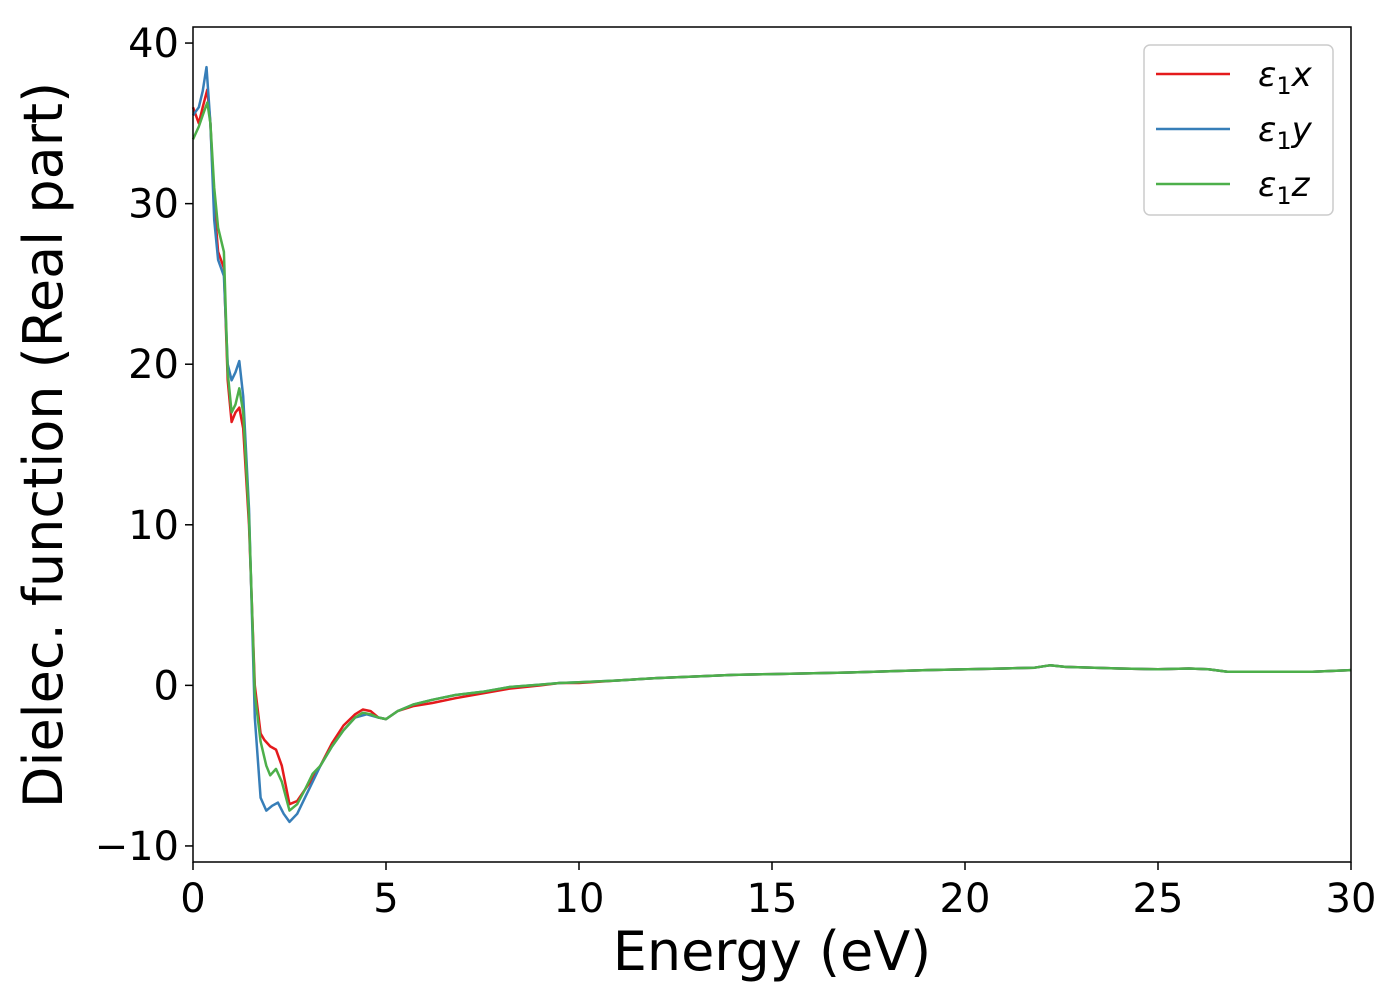 The image size is (1400, 1000). I want to click on x-tick-label: 25, so click(1158, 899).